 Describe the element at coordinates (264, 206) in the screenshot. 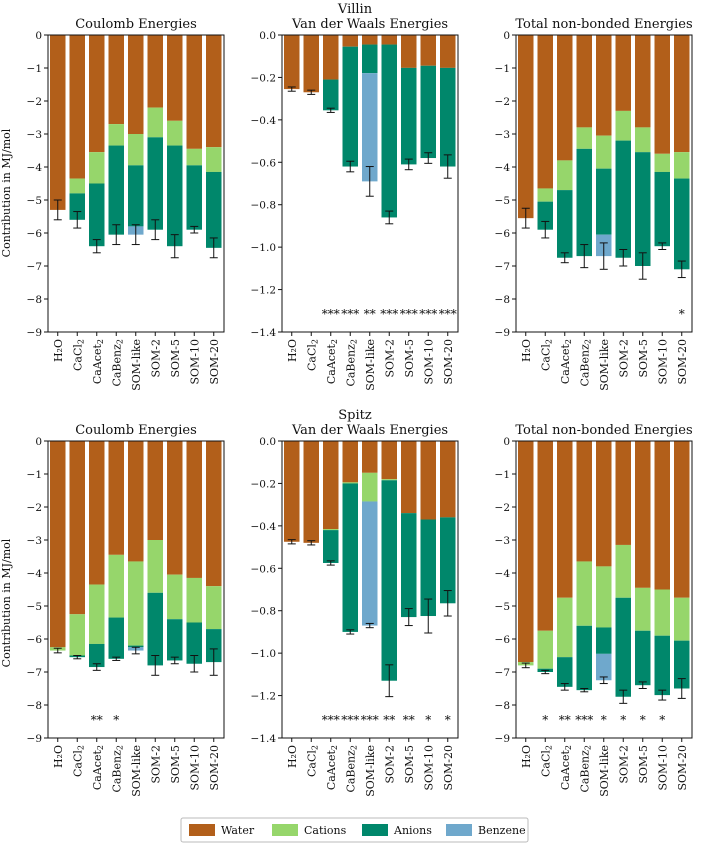

I see `y-tick-label: −0.8` at that location.